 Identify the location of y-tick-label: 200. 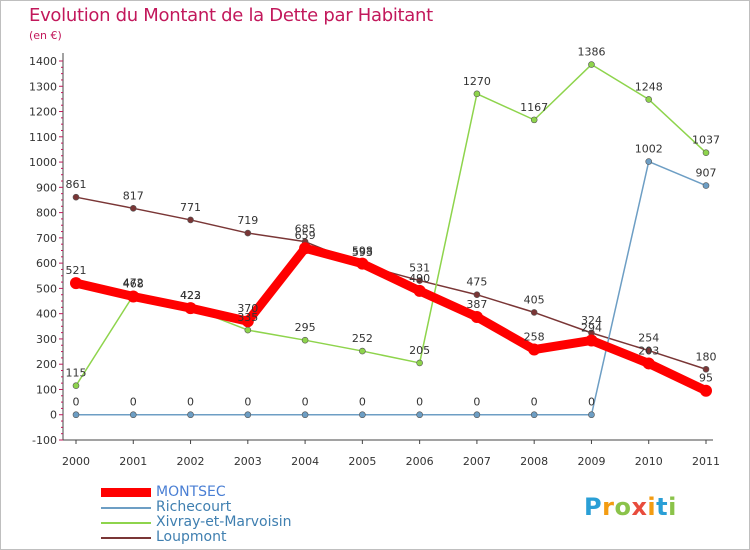
(46, 364).